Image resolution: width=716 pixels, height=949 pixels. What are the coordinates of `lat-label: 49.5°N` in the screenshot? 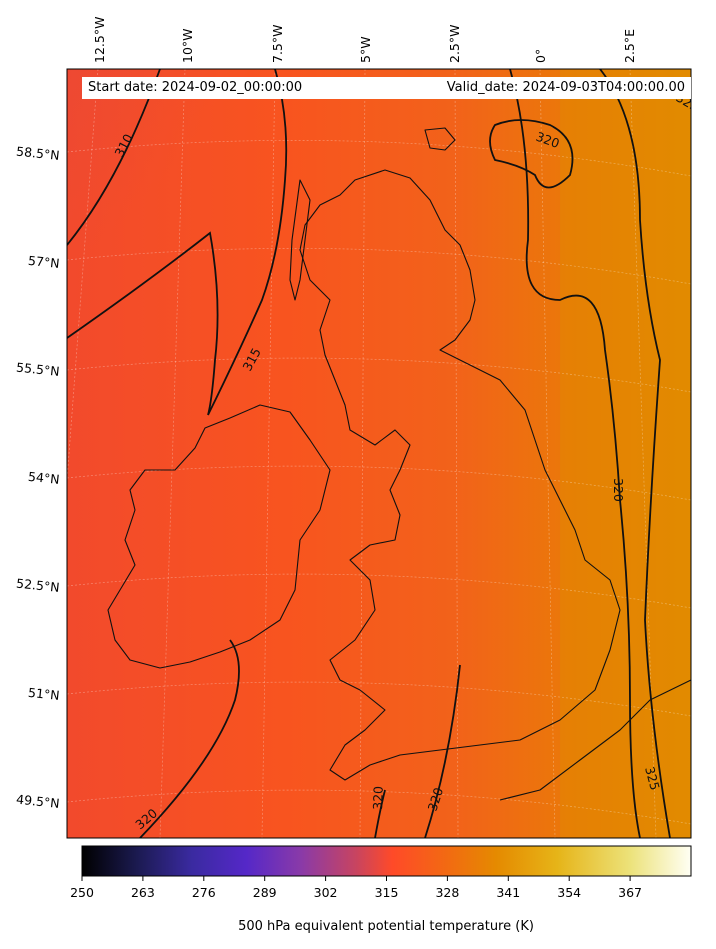 It's located at (37, 801).